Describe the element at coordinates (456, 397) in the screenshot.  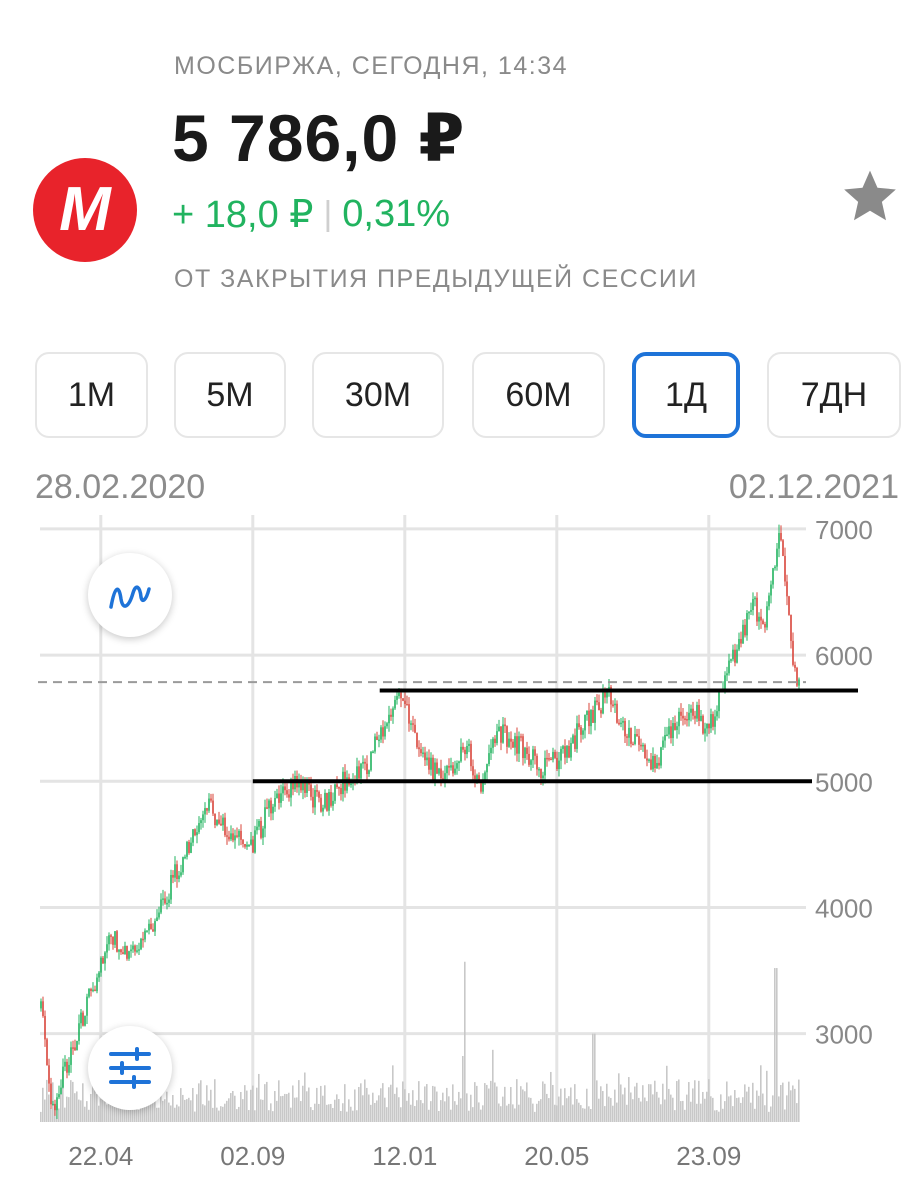
I see `timeframe-tabs: 1М 5М 30М 60М 1Д 7ДН` at that location.